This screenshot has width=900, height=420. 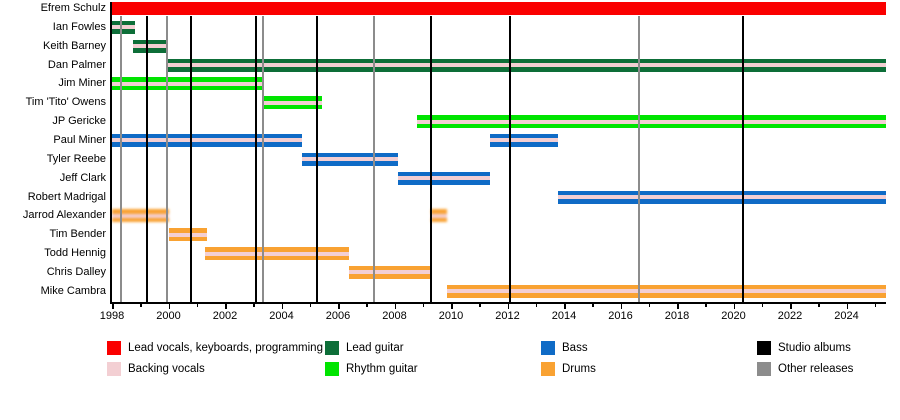 I want to click on major-tick-2008, so click(x=395, y=306).